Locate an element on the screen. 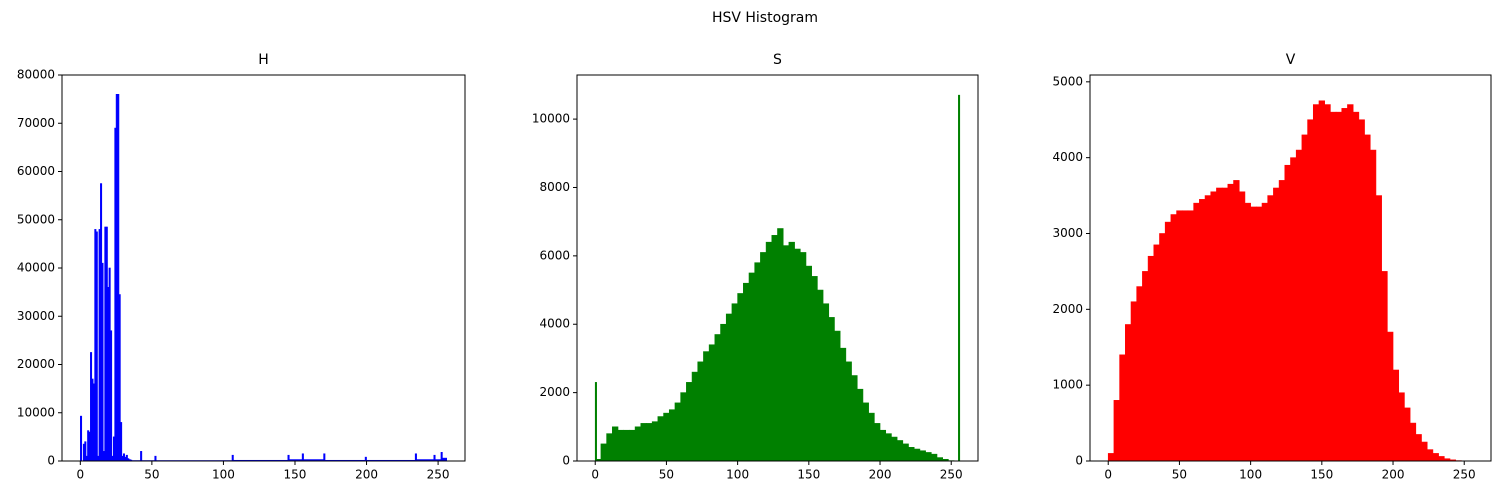 The width and height of the screenshot is (1500, 495). y-tick-label: 50000 is located at coordinates (36, 219).